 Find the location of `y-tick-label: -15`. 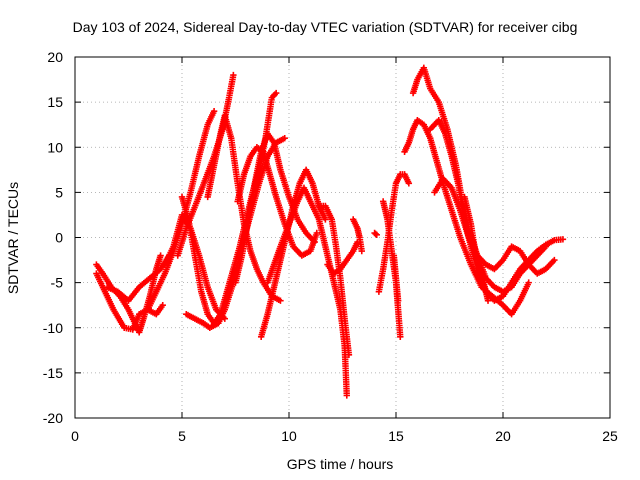

y-tick-label: -15 is located at coordinates (53, 373).